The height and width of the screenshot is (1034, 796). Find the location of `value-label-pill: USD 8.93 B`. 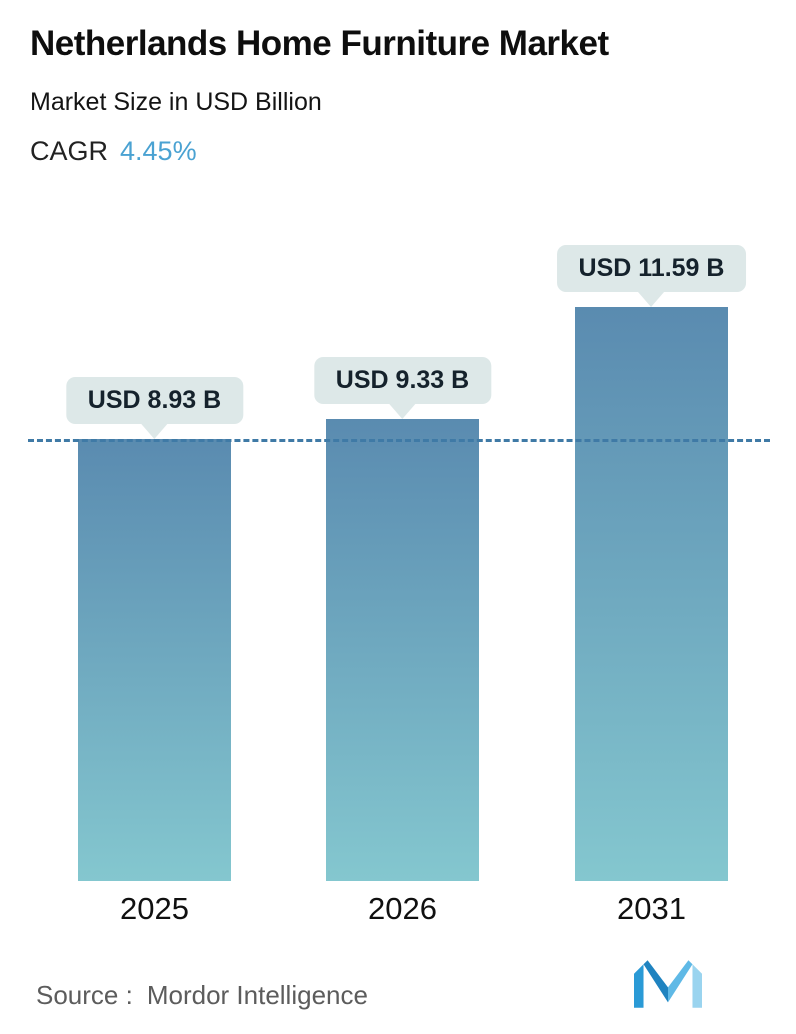

value-label-pill: USD 8.93 B is located at coordinates (154, 408).